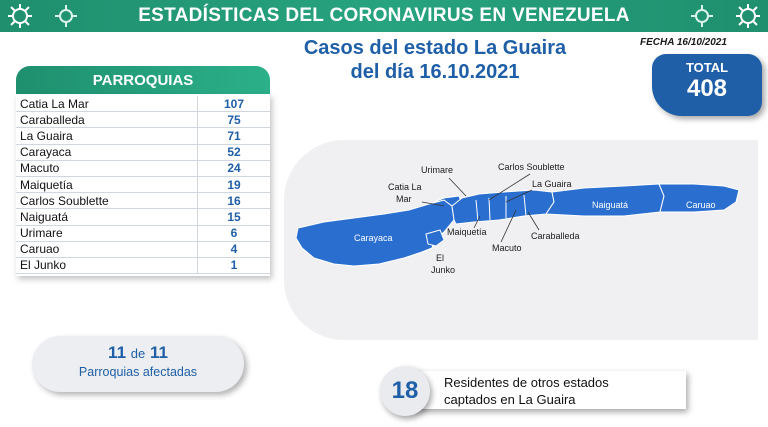 The image size is (768, 427). Describe the element at coordinates (555, 236) in the screenshot. I see `map-label-caraballeda: Caraballeda` at that location.